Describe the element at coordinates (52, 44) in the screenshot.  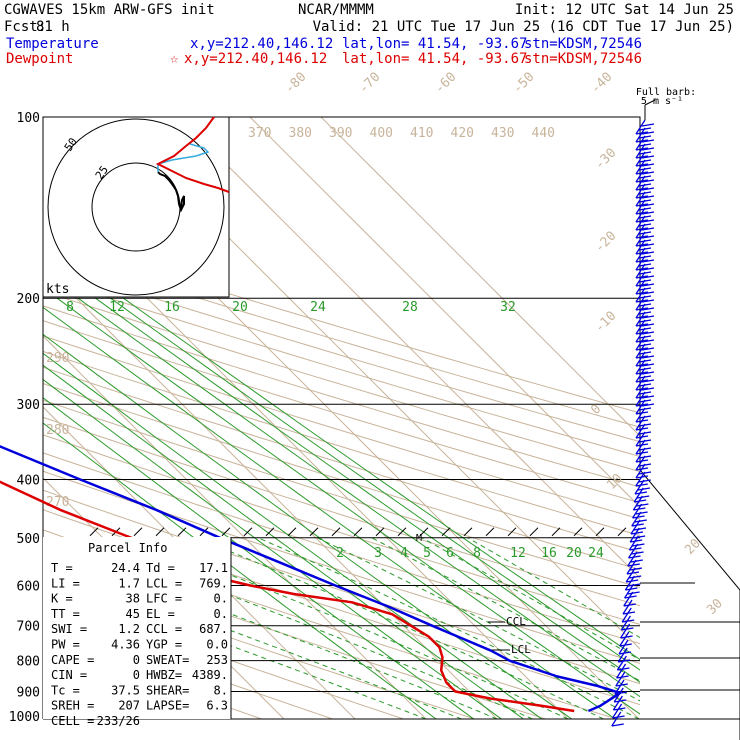
I see `temperature-legend-name: Temperature` at that location.